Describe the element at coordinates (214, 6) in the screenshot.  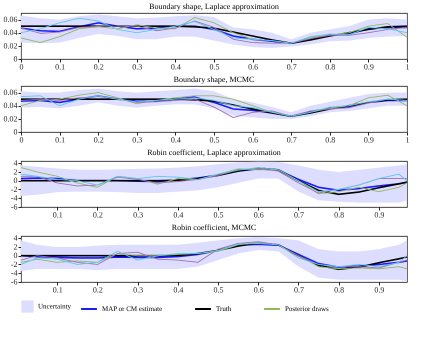
I see `chart-title: Boundary shape, Laplace approximation` at that location.